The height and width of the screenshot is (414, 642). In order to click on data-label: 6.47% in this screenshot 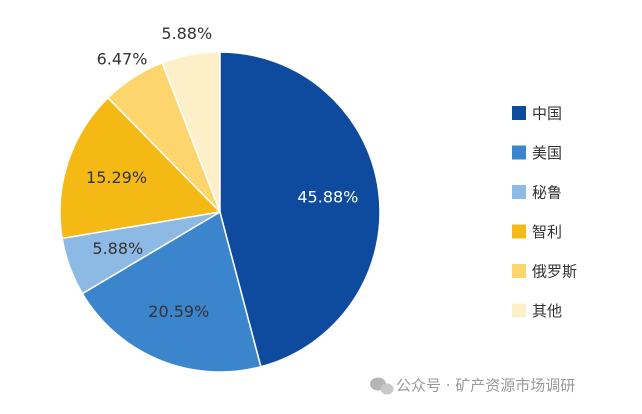, I will do `click(122, 59)`.